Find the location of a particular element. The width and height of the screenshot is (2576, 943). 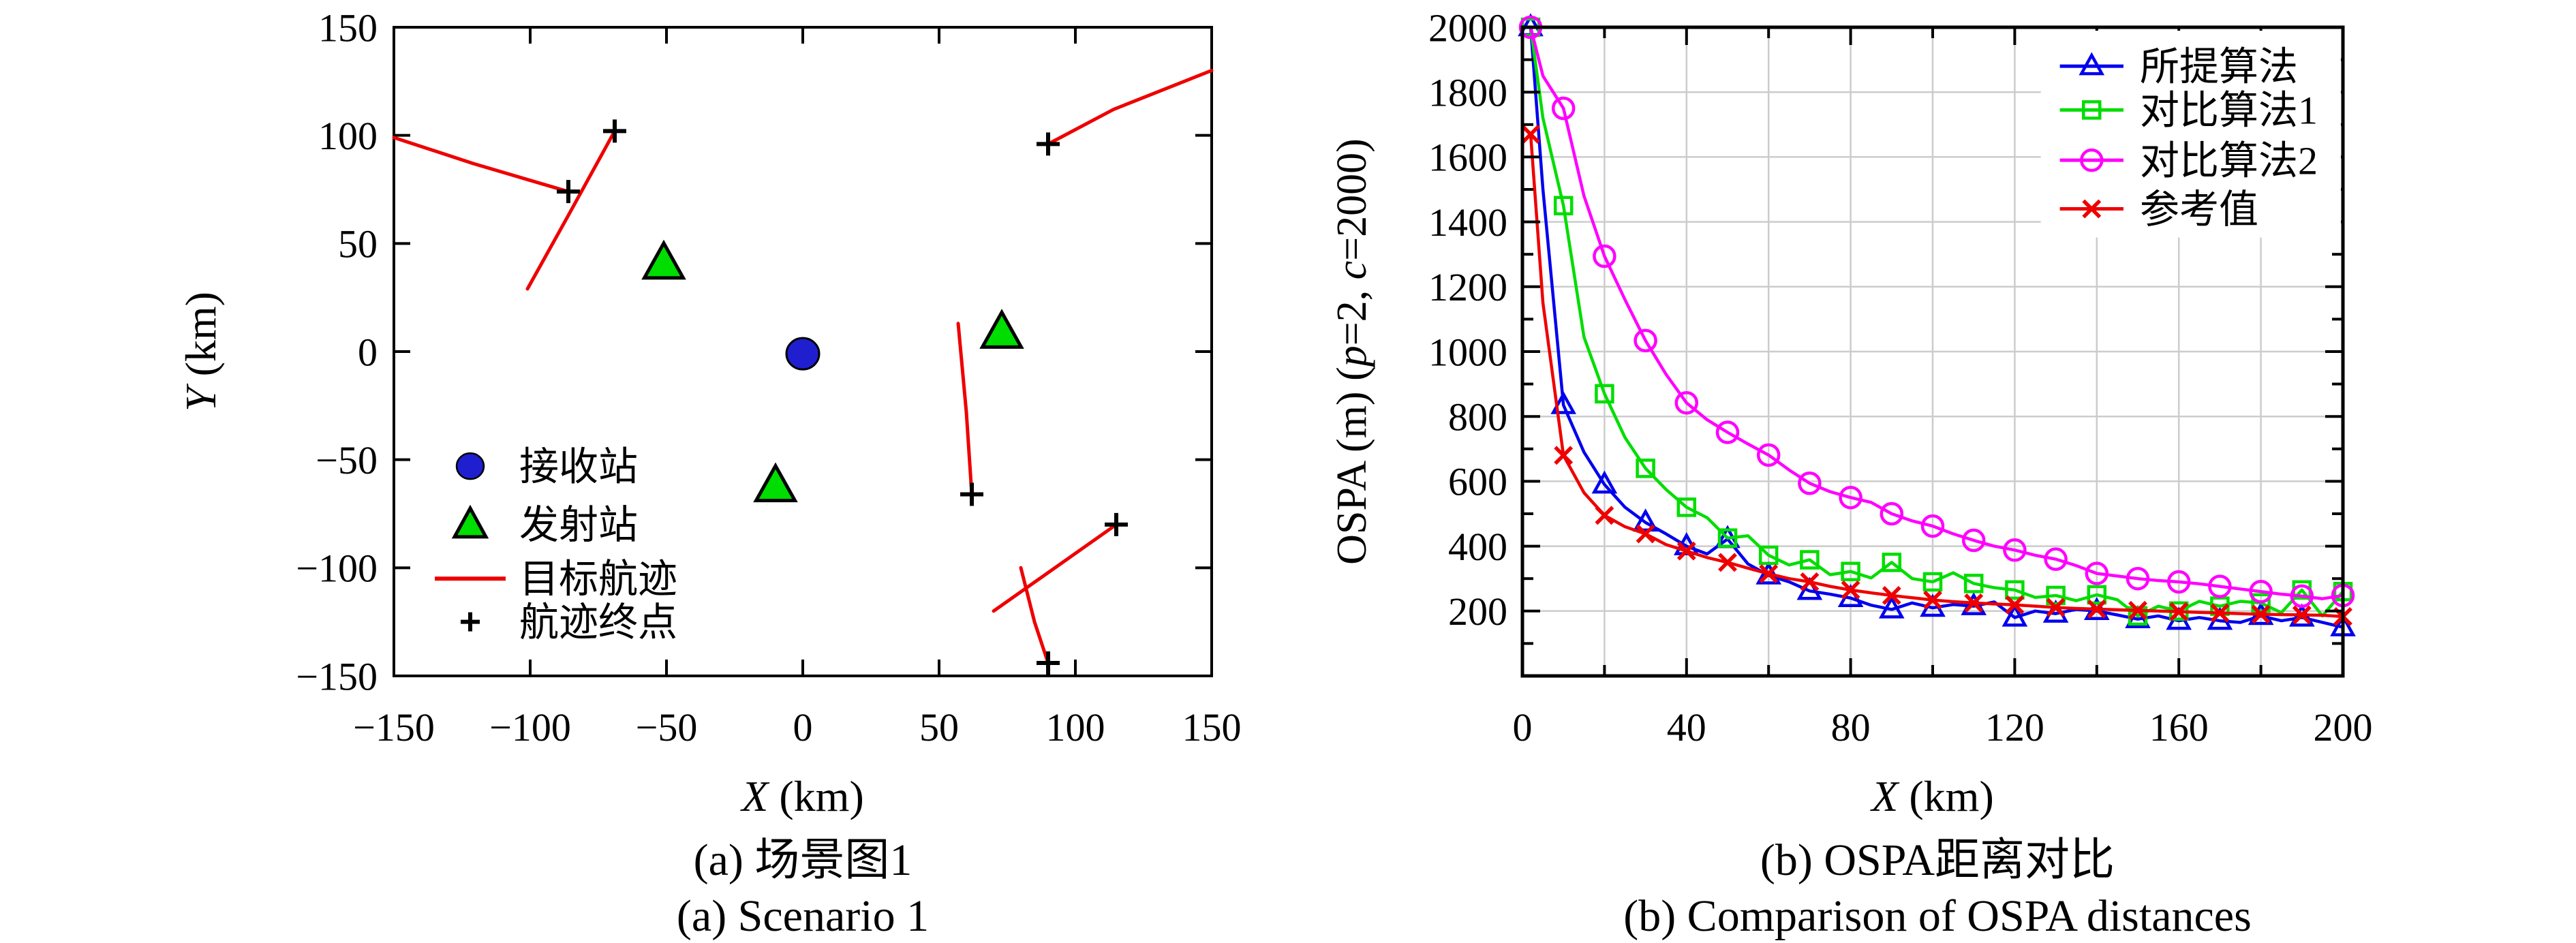

svg-text: 航迹终点 is located at coordinates (598, 622).